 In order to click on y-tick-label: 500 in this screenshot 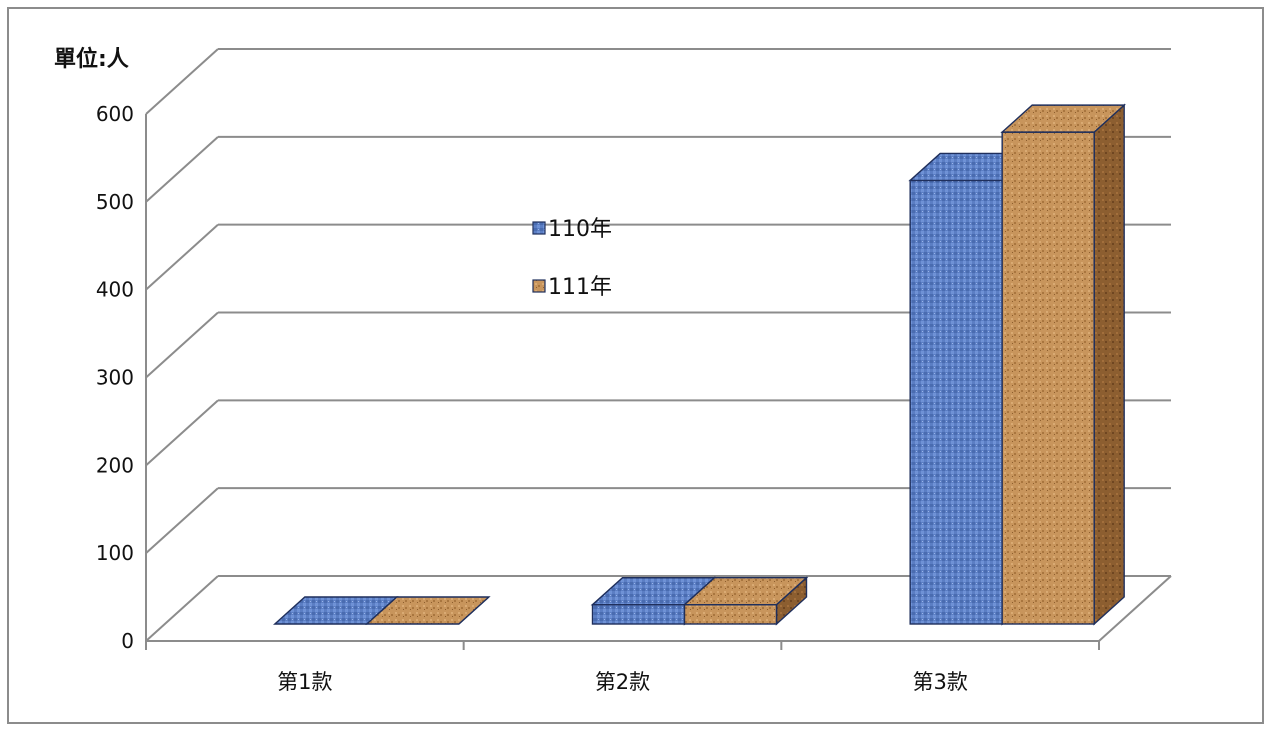, I will do `click(115, 202)`.